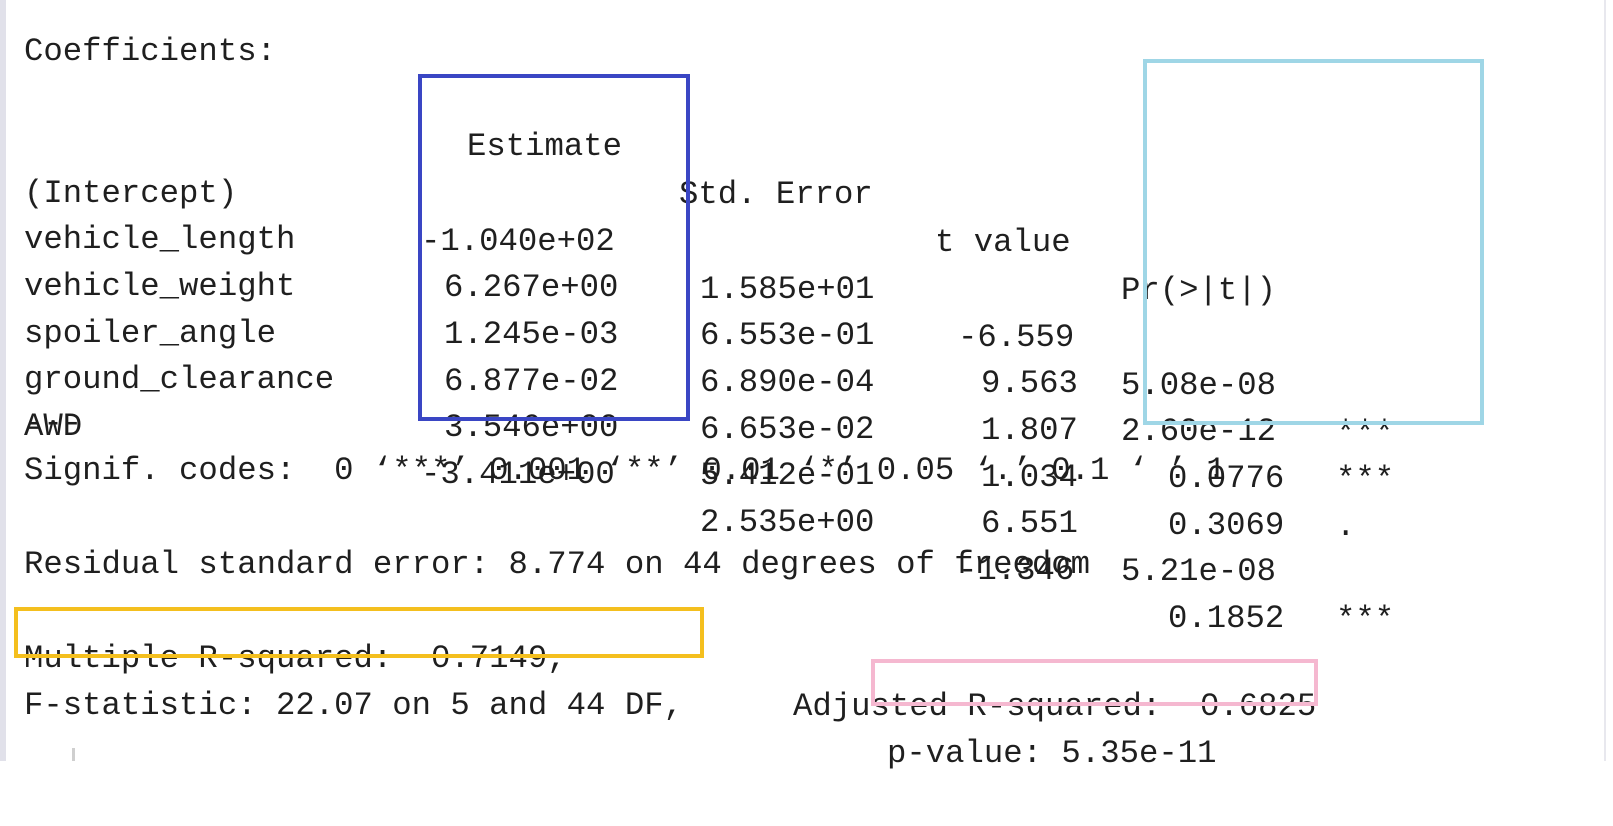 Image resolution: width=1613 pixels, height=826 pixels. Describe the element at coordinates (160, 239) in the screenshot. I see `term-label: vehicle_length` at that location.